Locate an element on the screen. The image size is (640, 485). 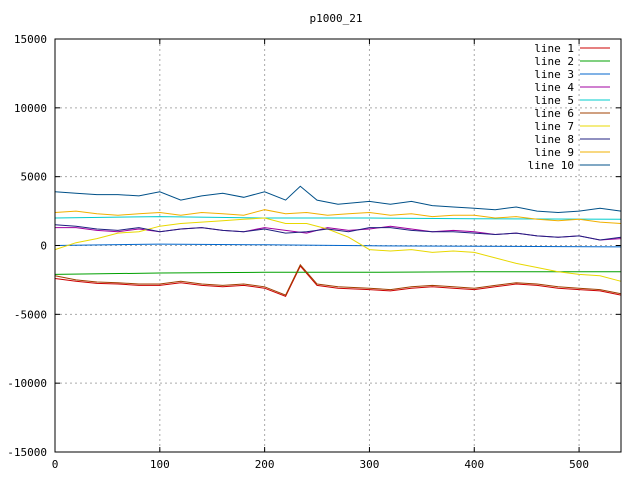
legend-label: line 3 is located at coordinates (554, 74).